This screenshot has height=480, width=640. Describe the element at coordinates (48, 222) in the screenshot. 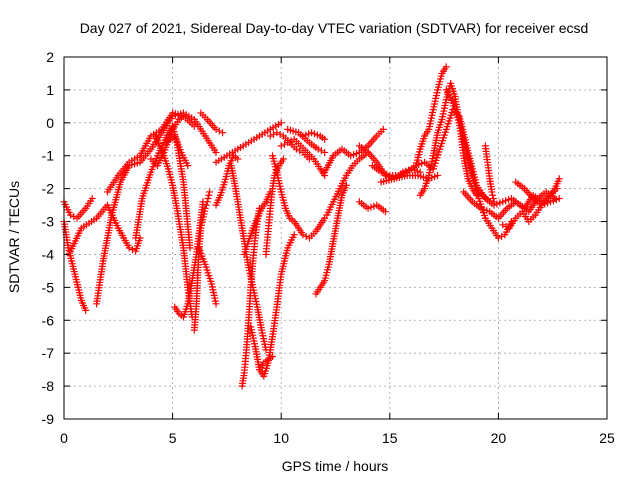

I see `y-tick-label: -3` at that location.